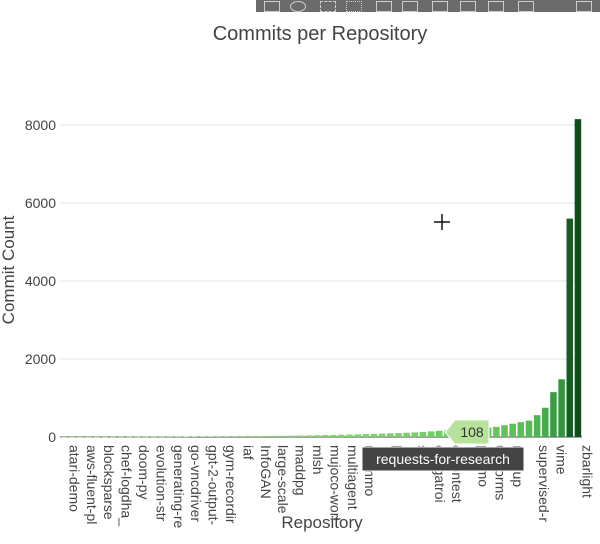  I want to click on reset-axes-icon, so click(468, 6).